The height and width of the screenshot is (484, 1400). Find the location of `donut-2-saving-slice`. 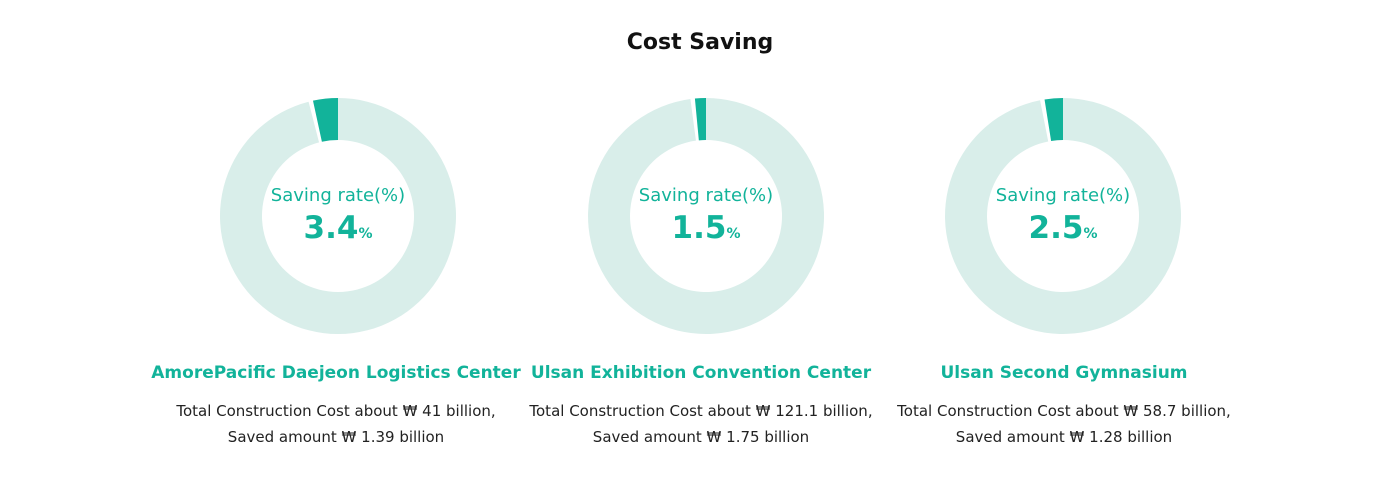

donut-2-saving-slice is located at coordinates (700, 119).